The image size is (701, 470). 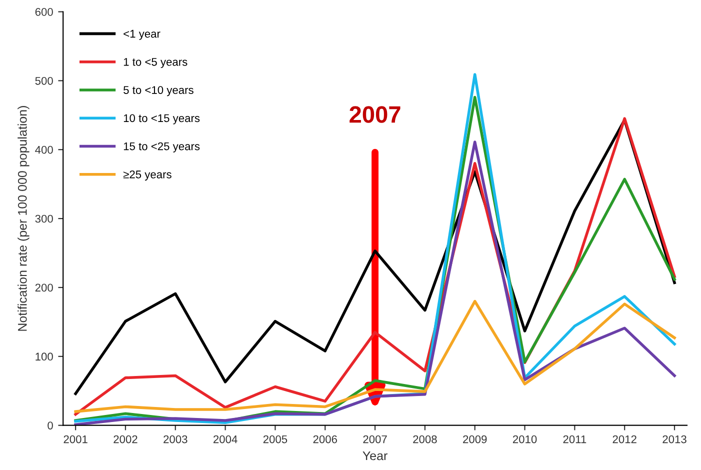 I want to click on y-tick-label: 500, so click(x=44, y=80).